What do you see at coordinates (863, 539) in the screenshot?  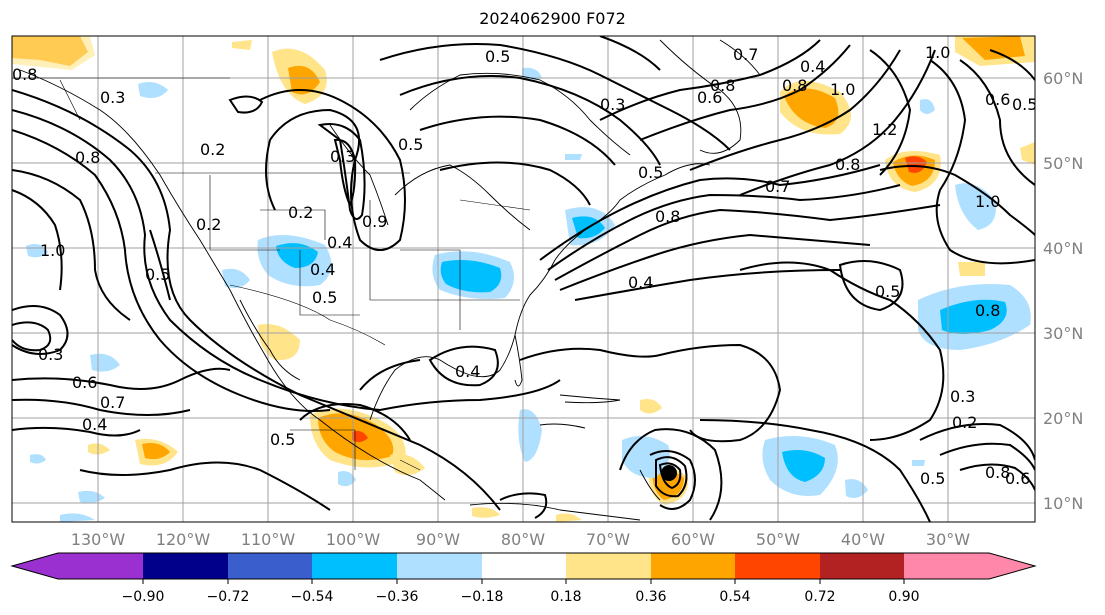 I see `lon-label: 40°W` at bounding box center [863, 539].